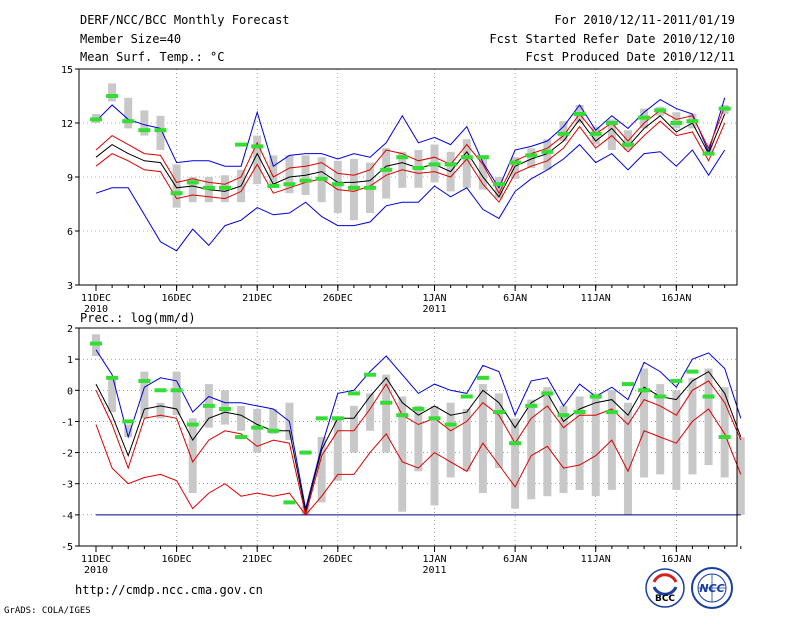 Image resolution: width=800 pixels, height=618 pixels. I want to click on temp-ytick-label: 3, so click(70, 286).